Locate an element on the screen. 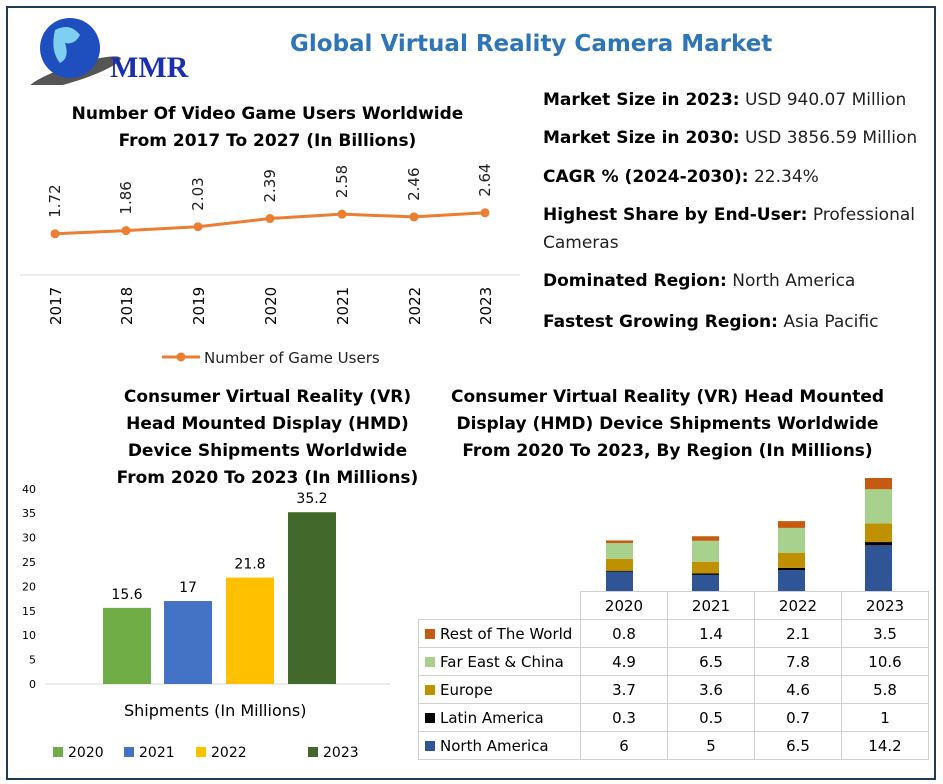 The height and width of the screenshot is (784, 943). table-cell: 6 is located at coordinates (624, 745).